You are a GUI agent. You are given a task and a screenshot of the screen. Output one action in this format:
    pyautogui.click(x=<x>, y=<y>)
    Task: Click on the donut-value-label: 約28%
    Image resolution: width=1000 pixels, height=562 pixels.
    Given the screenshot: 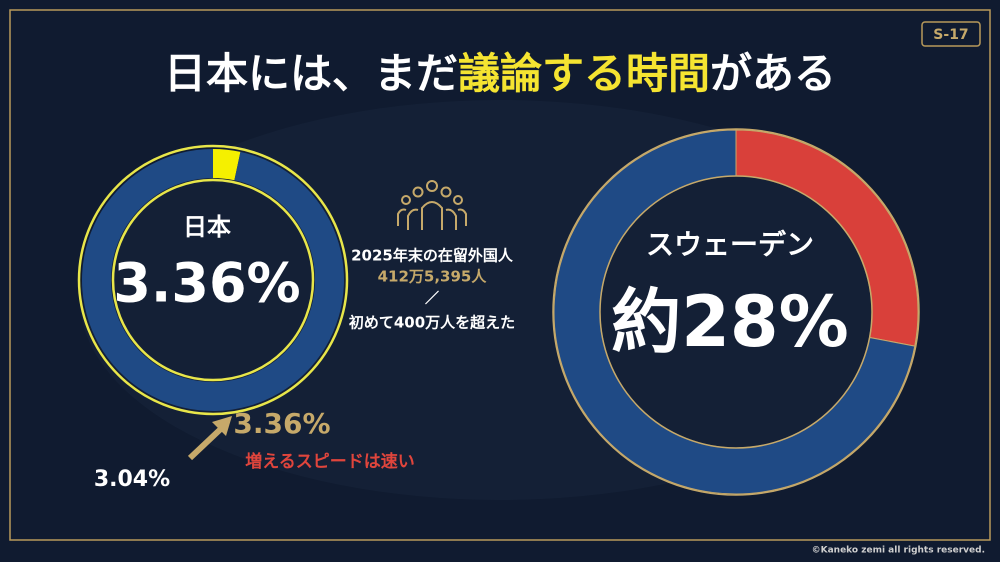 What is the action you would take?
    pyautogui.click(x=730, y=322)
    